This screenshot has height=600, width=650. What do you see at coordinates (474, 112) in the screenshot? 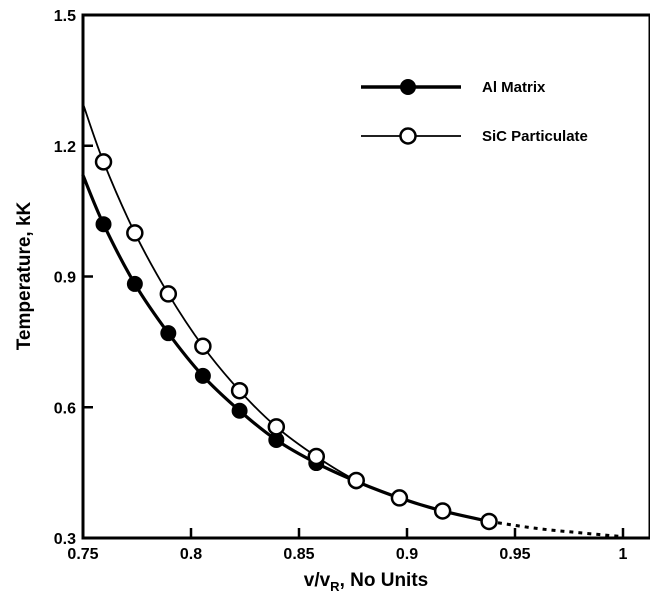
I see `legend: Al Matrix SiC Particulate` at bounding box center [474, 112].